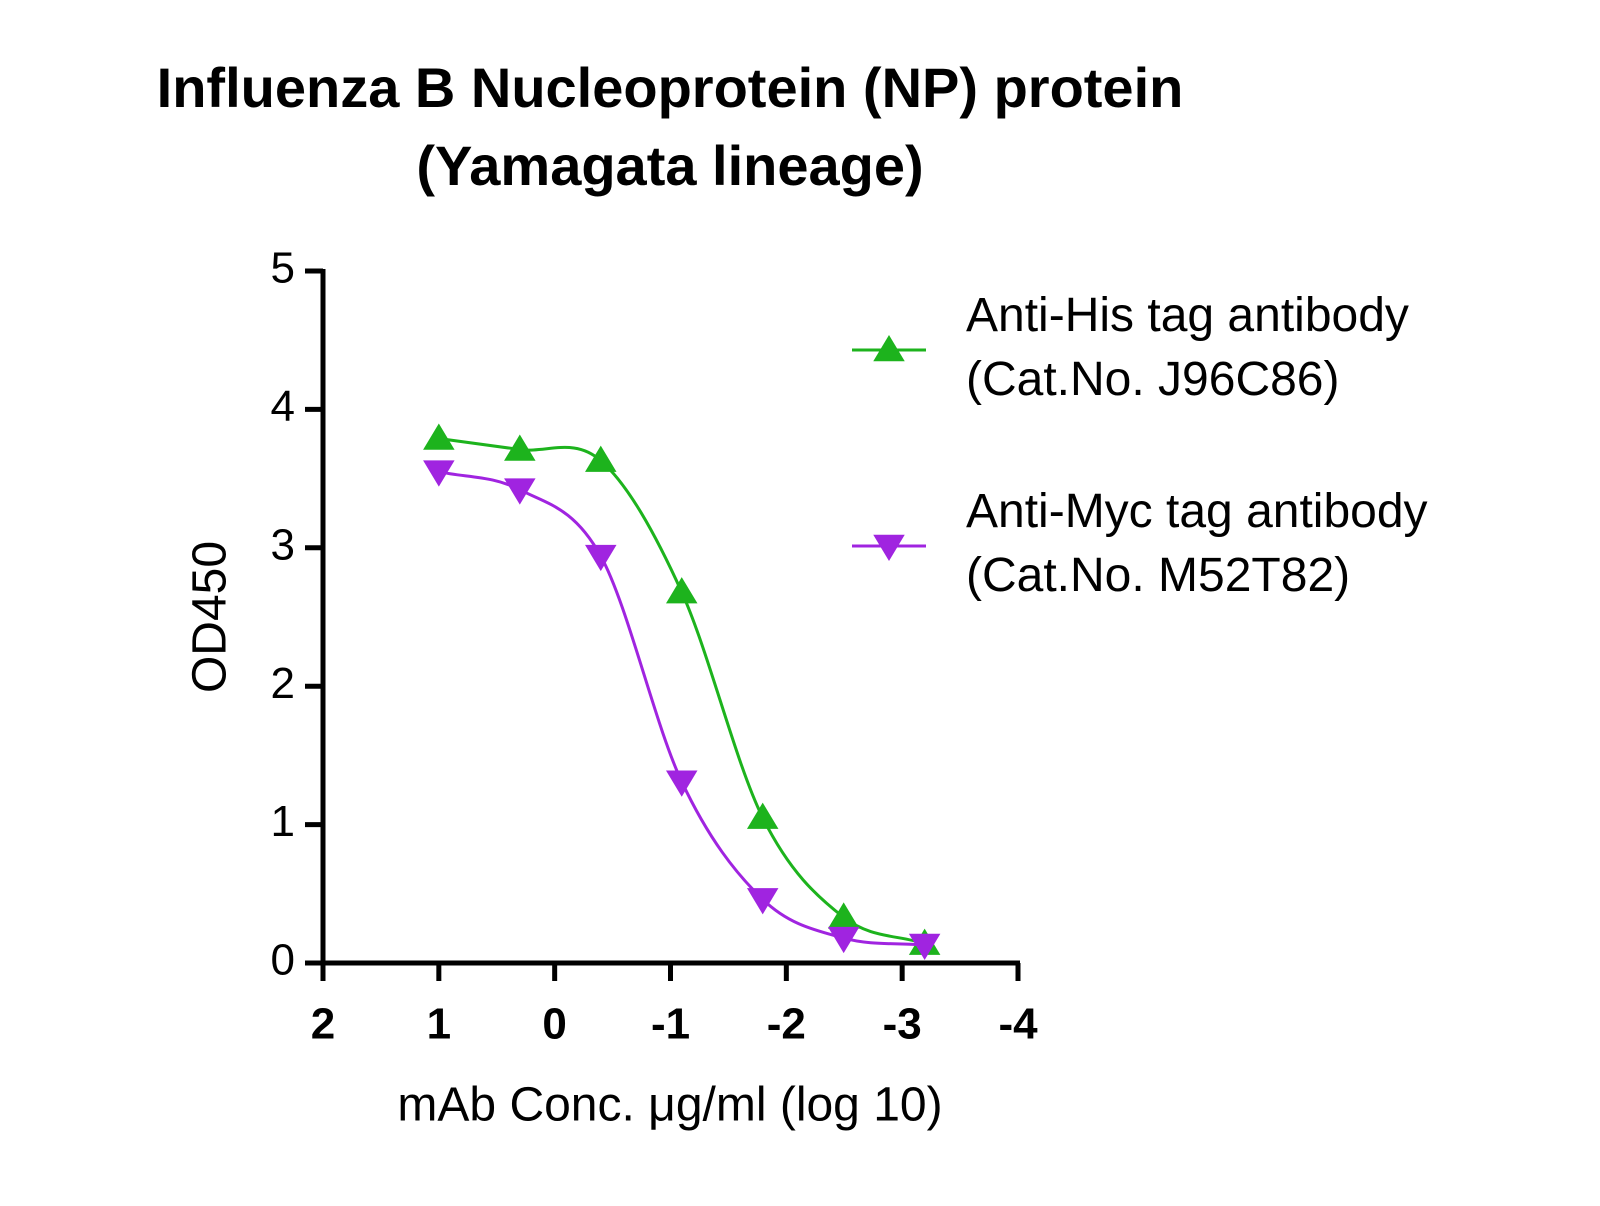 Image resolution: width=1600 pixels, height=1206 pixels. What do you see at coordinates (669, 165) in the screenshot?
I see `chart-title: (Yamagata lineage)` at bounding box center [669, 165].